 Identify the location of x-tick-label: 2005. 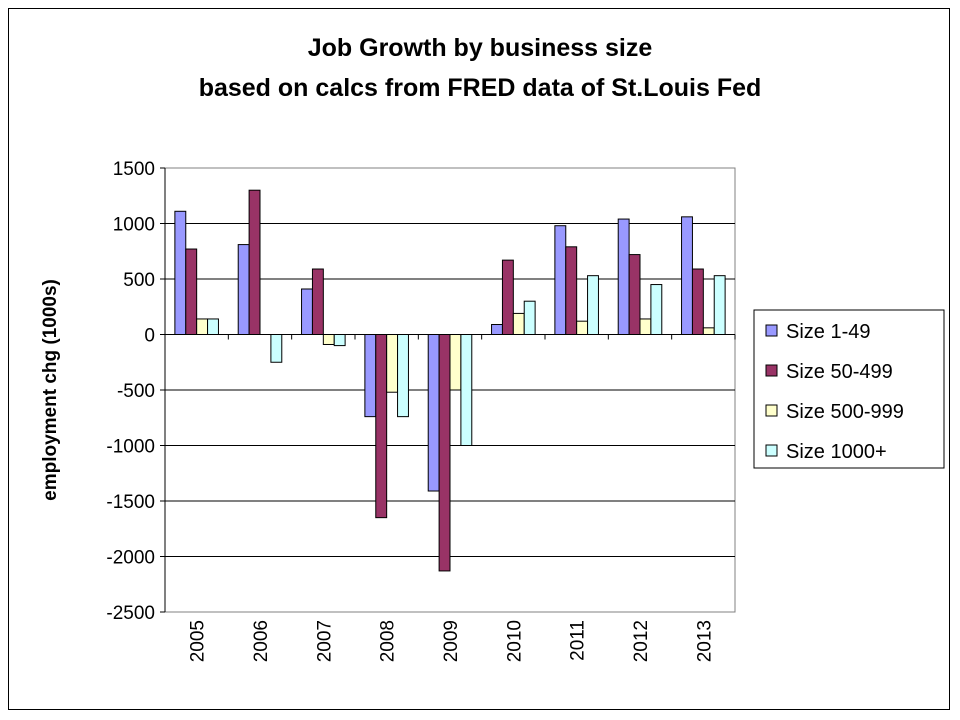
(198, 641).